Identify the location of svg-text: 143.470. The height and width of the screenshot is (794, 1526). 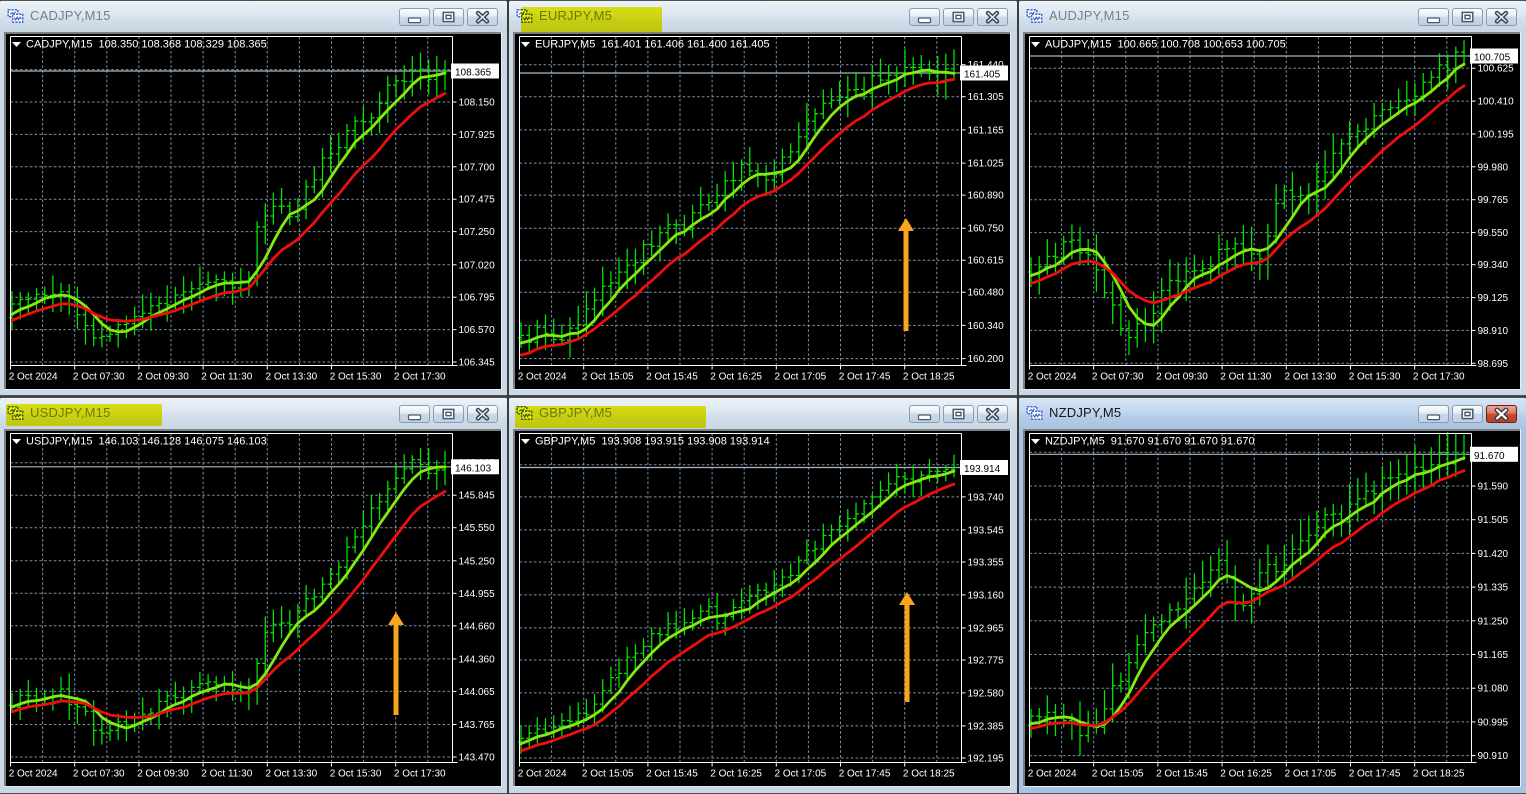
(477, 758).